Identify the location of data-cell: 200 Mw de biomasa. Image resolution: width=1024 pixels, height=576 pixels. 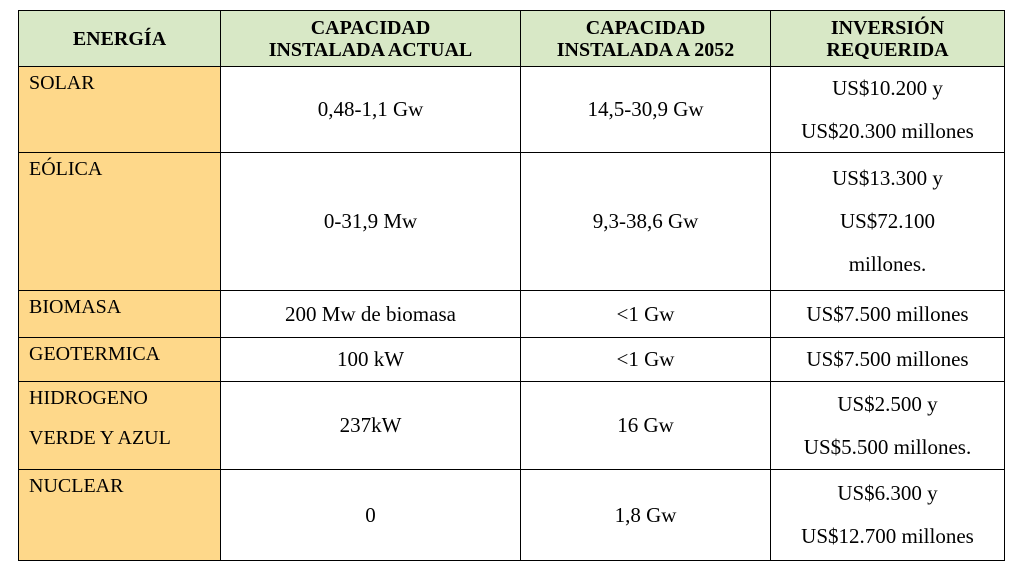
(370, 314).